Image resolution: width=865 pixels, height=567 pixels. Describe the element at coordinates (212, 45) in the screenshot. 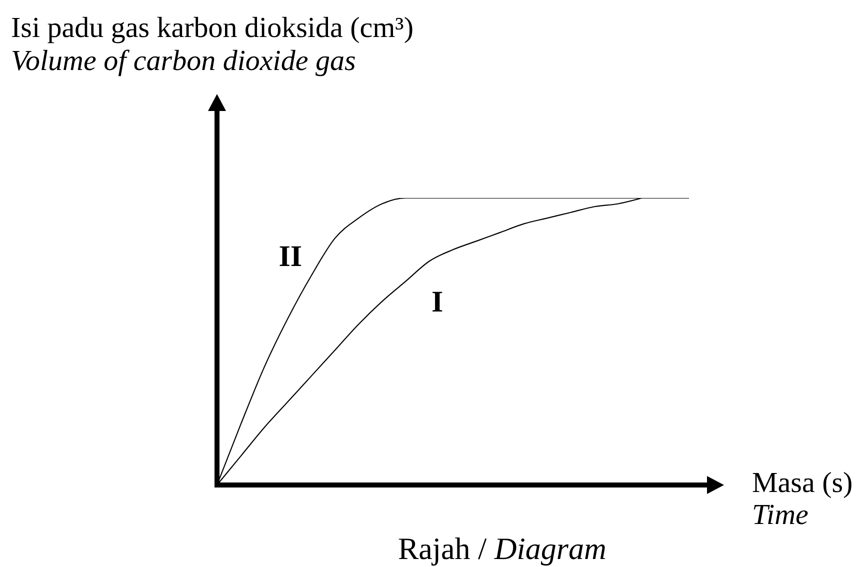

I see `y-axis-title: Isi padu gas karbon dioksida (cm³) Volume of carbon dioxide gas` at that location.